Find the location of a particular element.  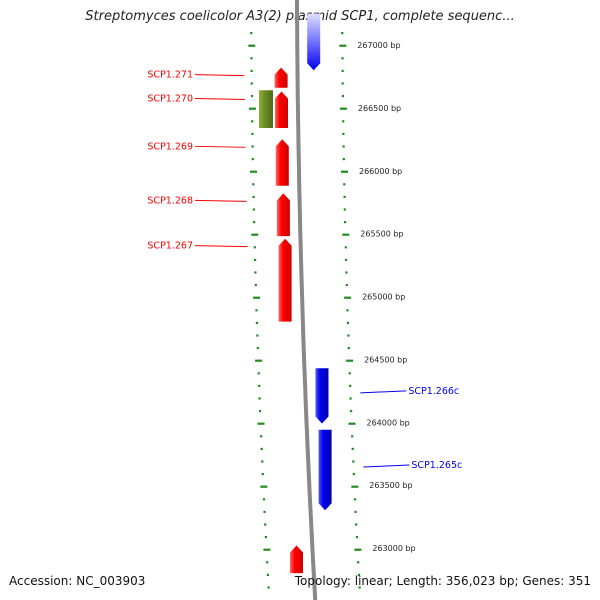

bp-tick-label: 266000 bp is located at coordinates (380, 171).